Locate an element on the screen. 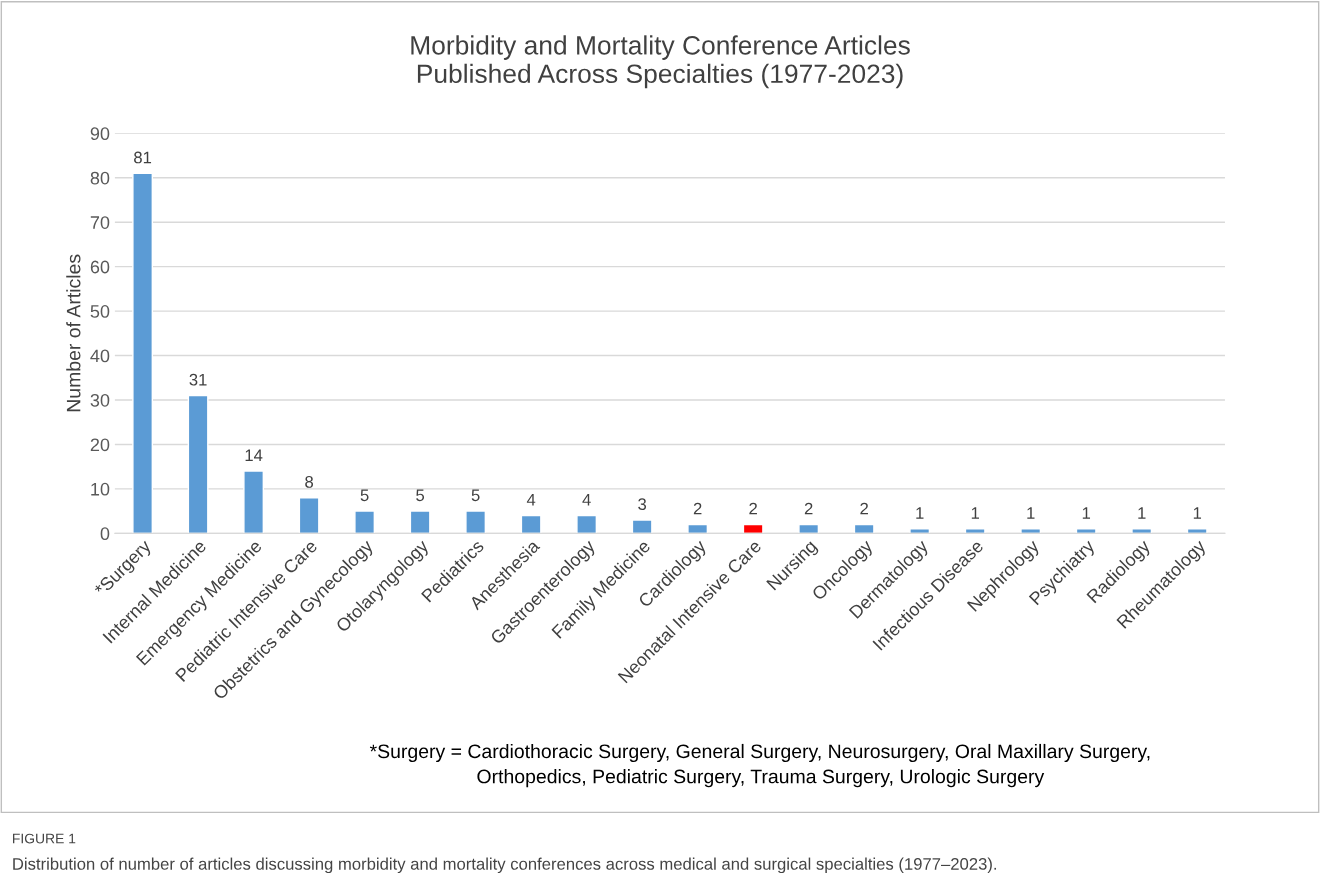 This screenshot has height=883, width=1320. data-label: 8 is located at coordinates (309, 482).